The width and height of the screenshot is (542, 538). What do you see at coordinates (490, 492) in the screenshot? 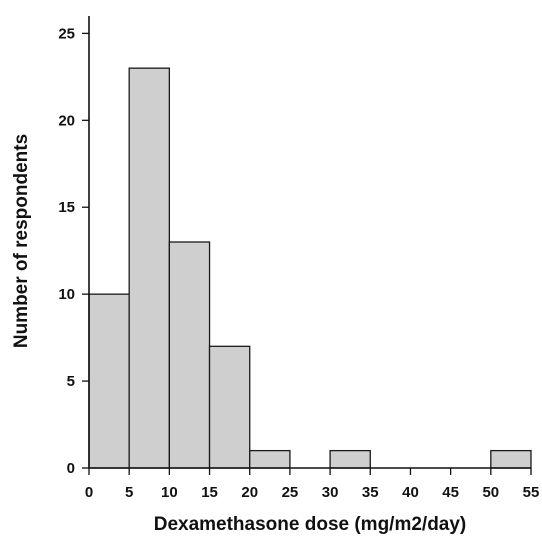
I see `x-tick-label: 50` at bounding box center [490, 492].